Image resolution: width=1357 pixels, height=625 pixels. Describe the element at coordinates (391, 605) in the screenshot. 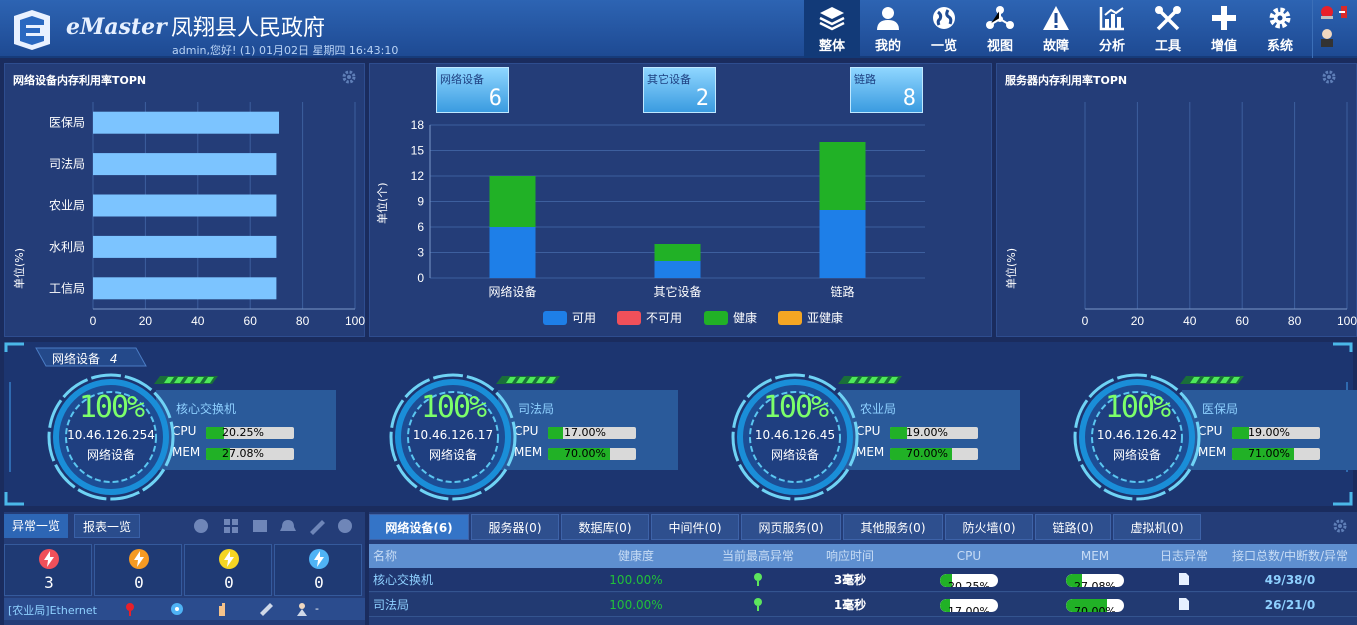

I see `row-name: 司法局` at that location.